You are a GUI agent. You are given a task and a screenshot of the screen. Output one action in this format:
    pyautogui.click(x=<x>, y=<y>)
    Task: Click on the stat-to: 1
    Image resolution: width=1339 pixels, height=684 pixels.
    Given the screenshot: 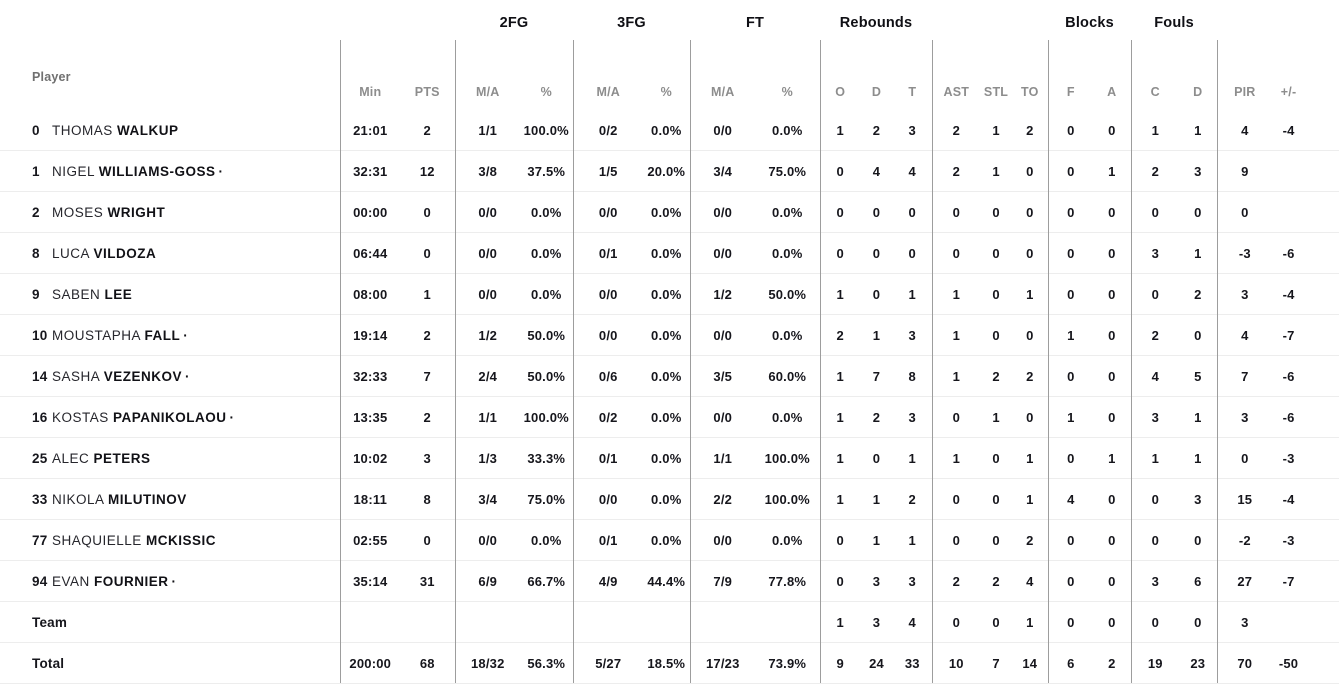 What is the action you would take?
    pyautogui.click(x=1030, y=458)
    